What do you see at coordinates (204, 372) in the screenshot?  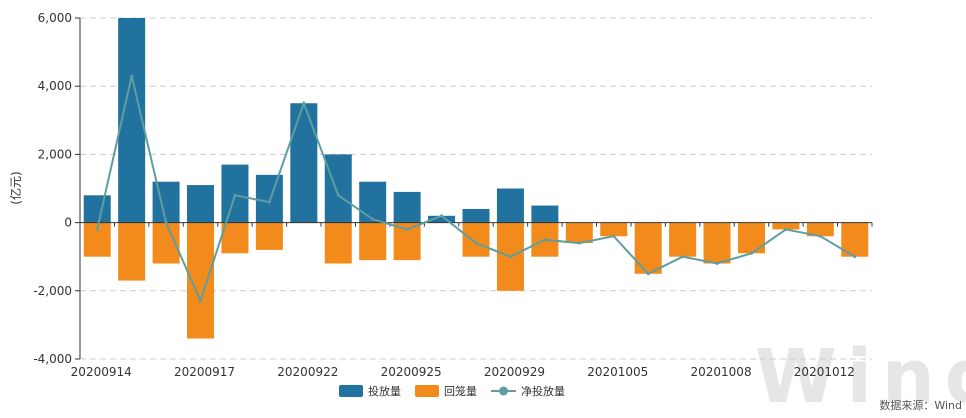 I see `x-tick-label: 20200917` at bounding box center [204, 372].